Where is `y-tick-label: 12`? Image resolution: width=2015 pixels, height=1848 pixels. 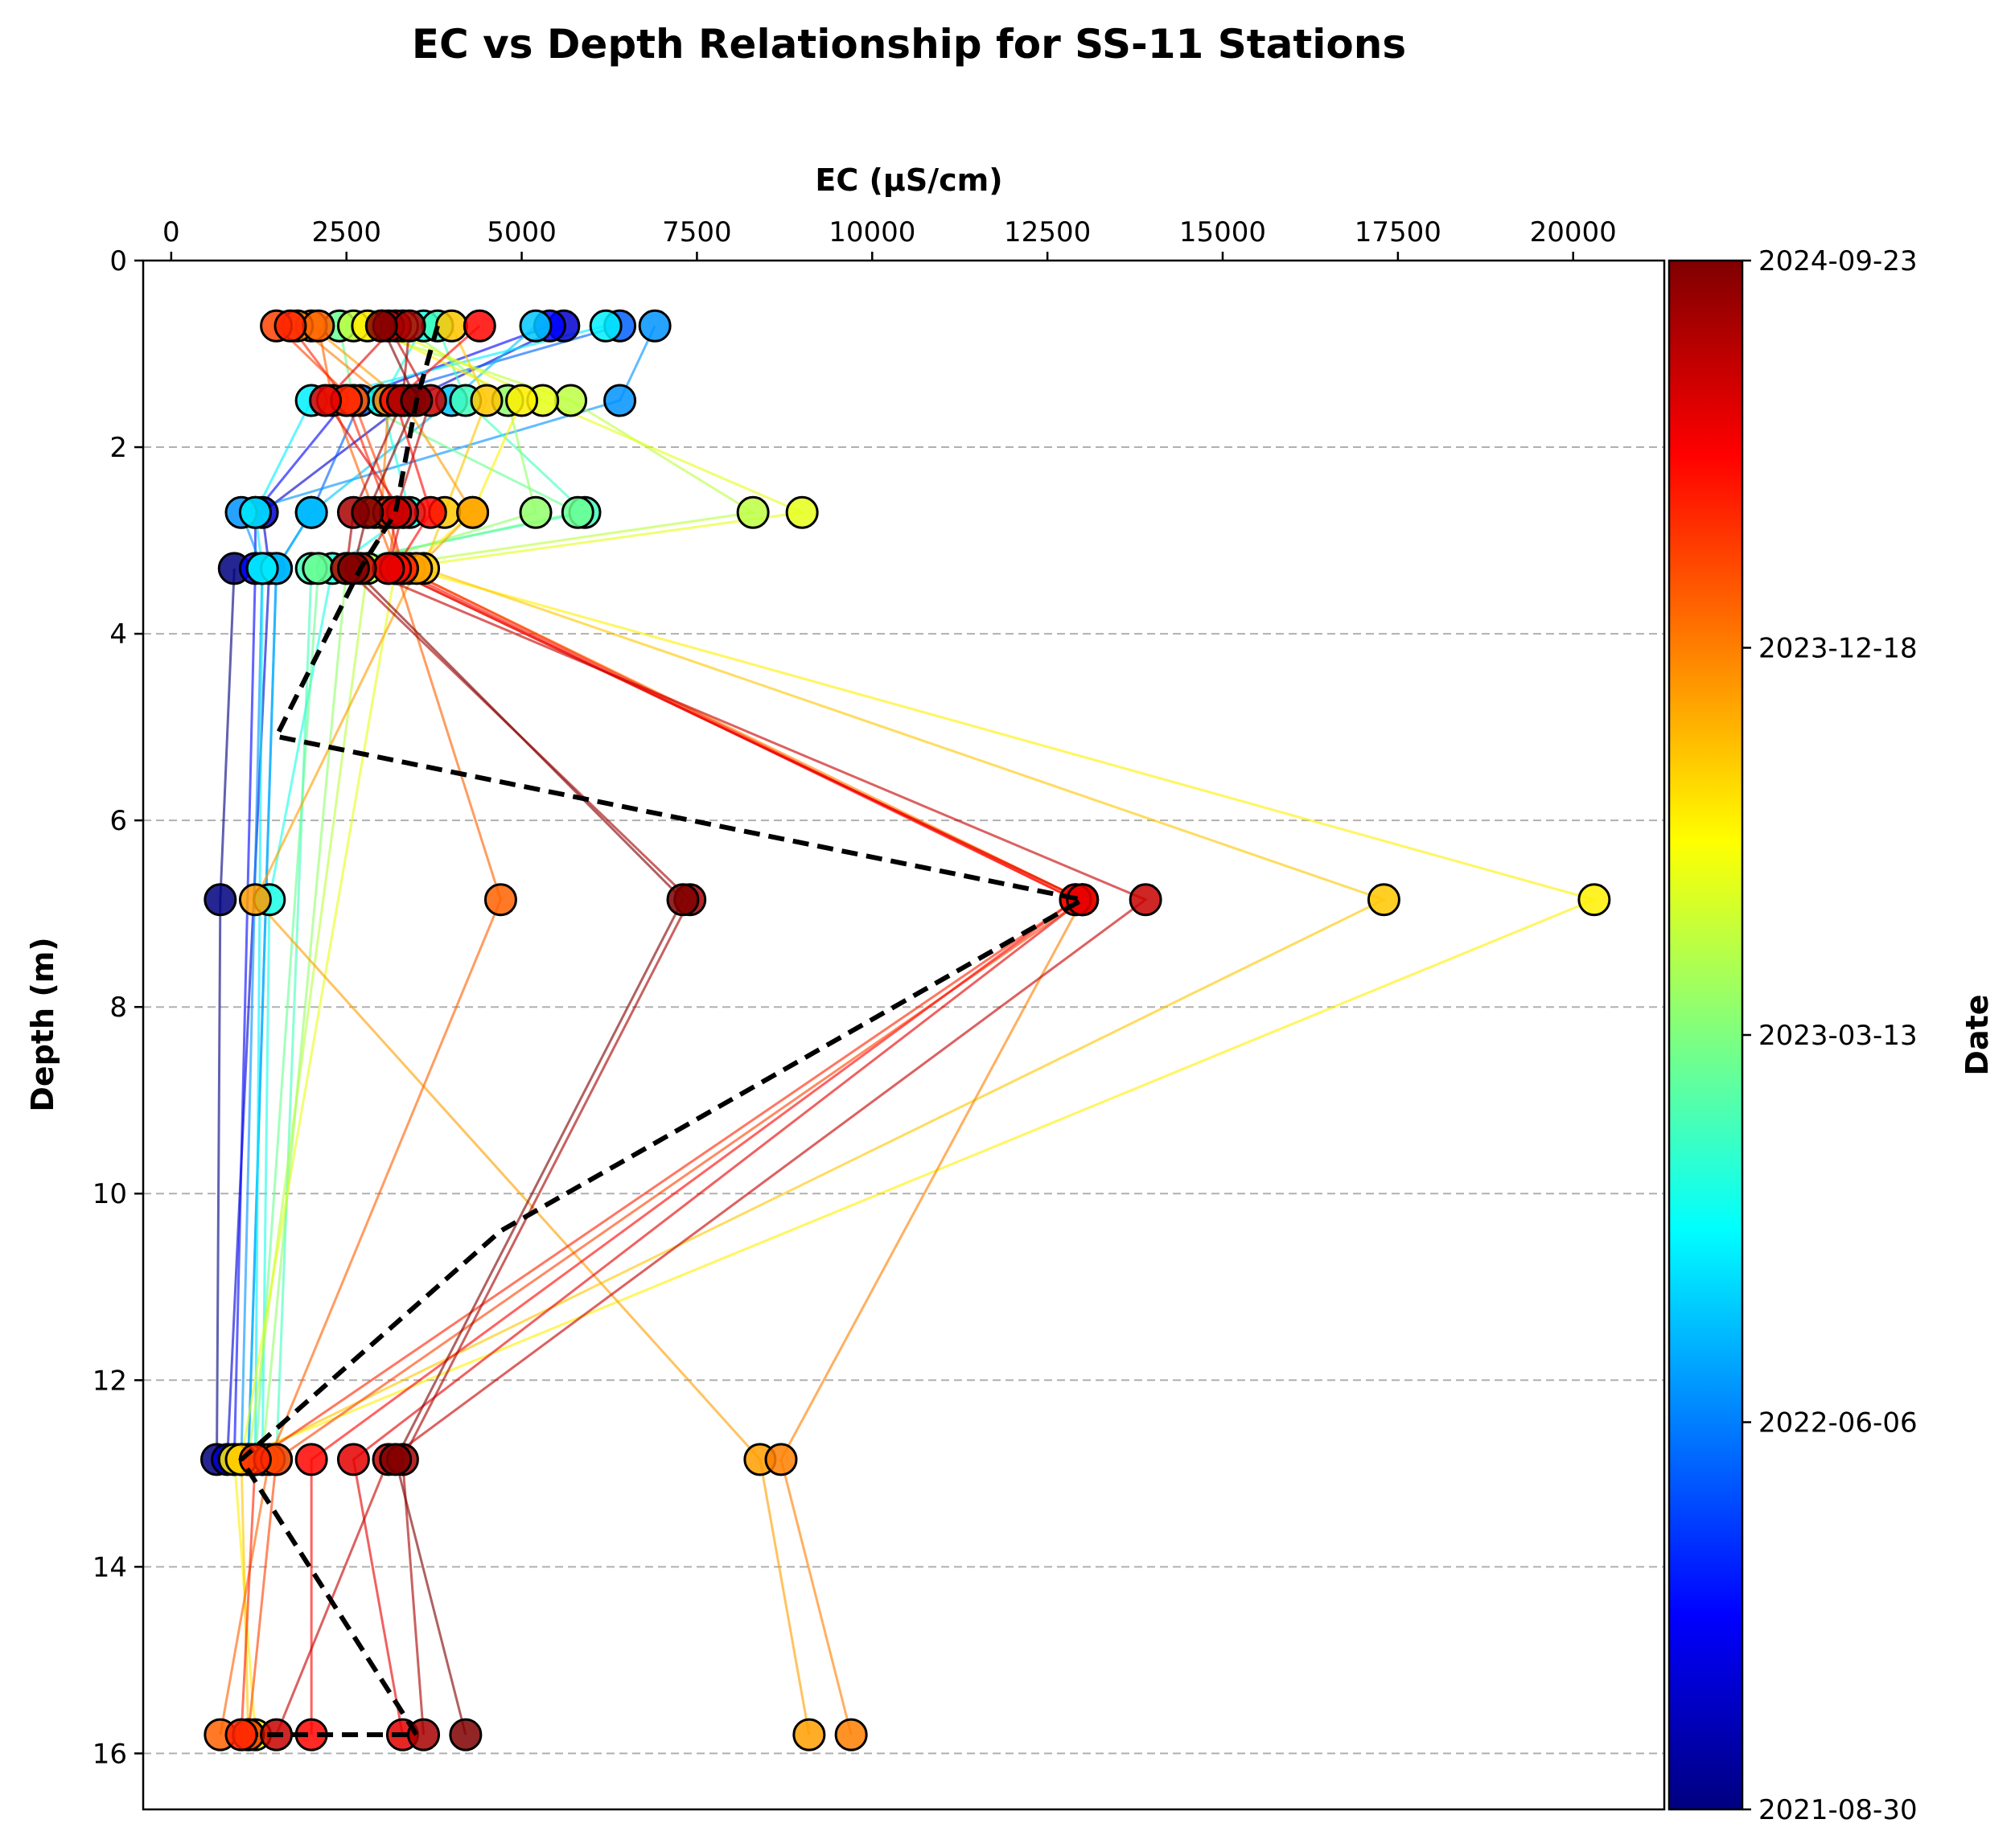 y-tick-label: 12 is located at coordinates (110, 1381).